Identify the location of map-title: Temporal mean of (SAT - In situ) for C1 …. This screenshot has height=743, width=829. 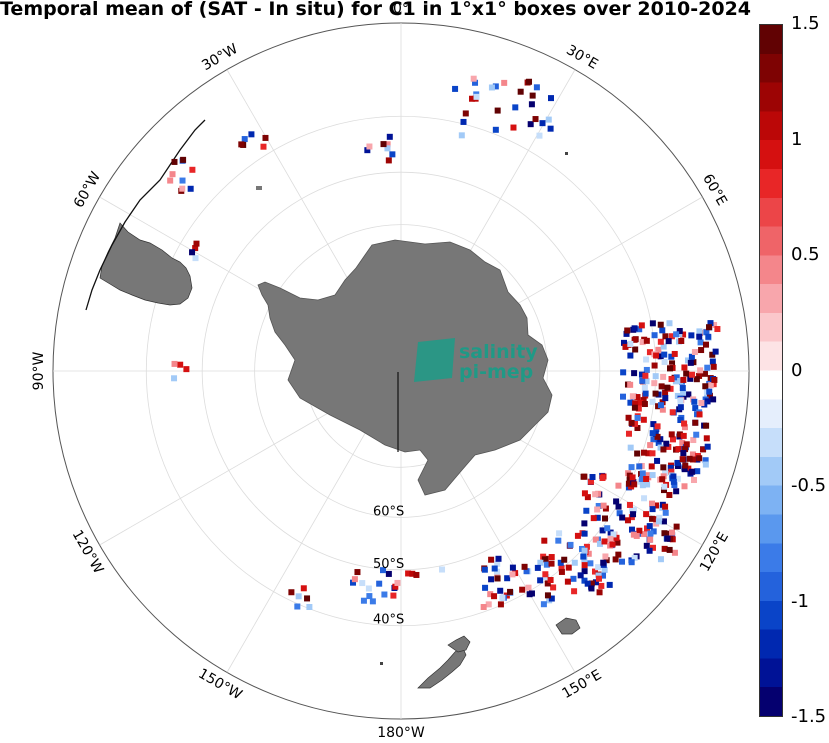
(376, 10).